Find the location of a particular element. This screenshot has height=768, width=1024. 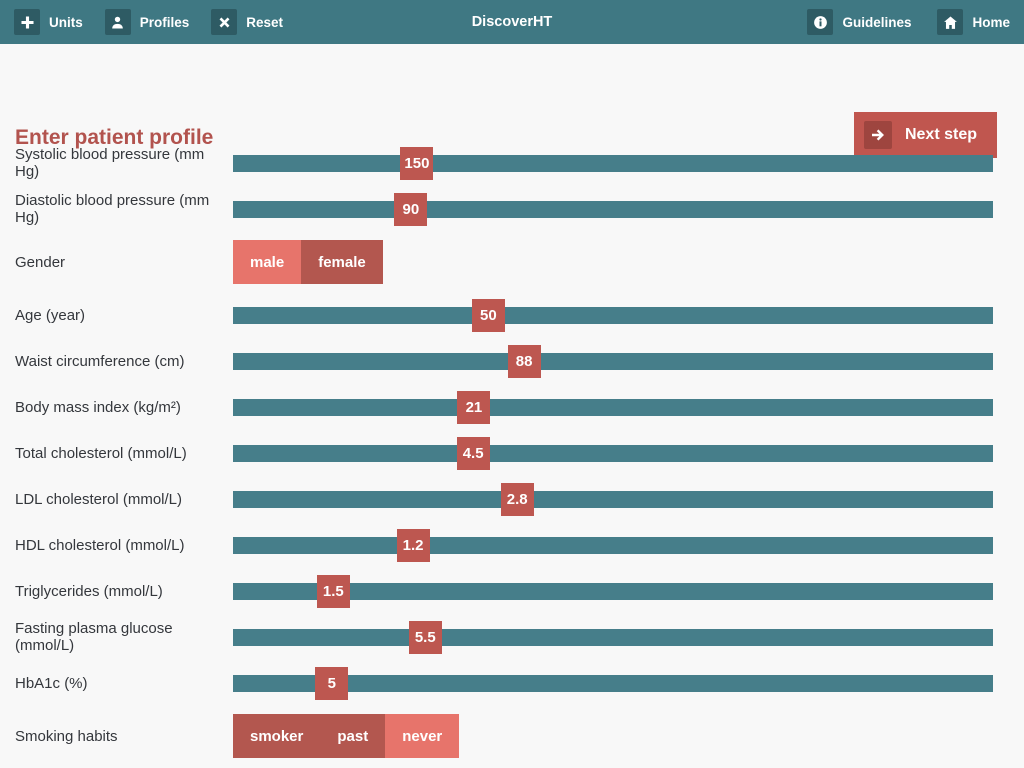

home-icon is located at coordinates (950, 22).